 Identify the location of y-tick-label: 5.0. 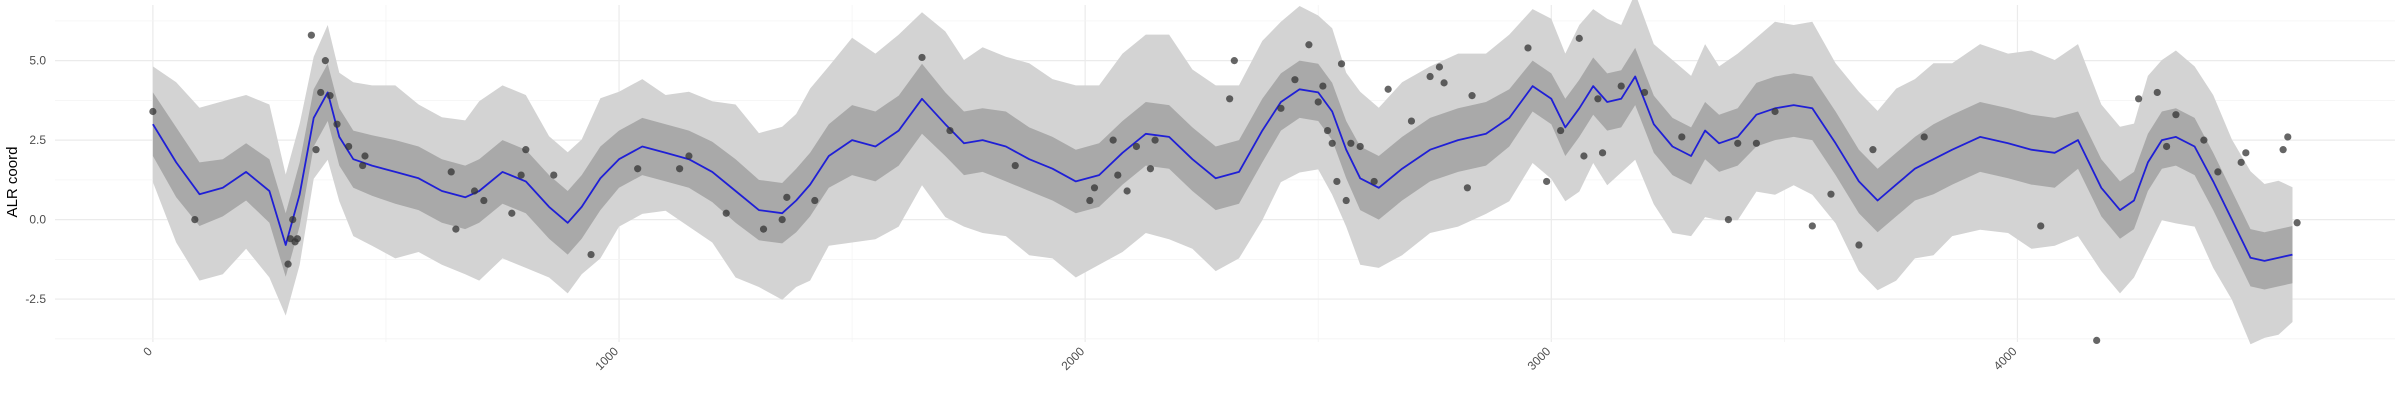
(37, 61).